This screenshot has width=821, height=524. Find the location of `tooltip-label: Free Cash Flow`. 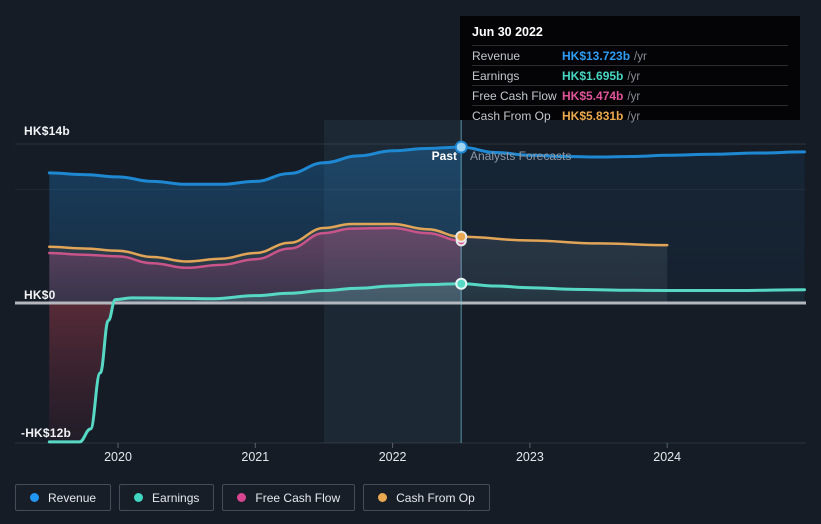

tooltip-label: Free Cash Flow is located at coordinates (514, 95).